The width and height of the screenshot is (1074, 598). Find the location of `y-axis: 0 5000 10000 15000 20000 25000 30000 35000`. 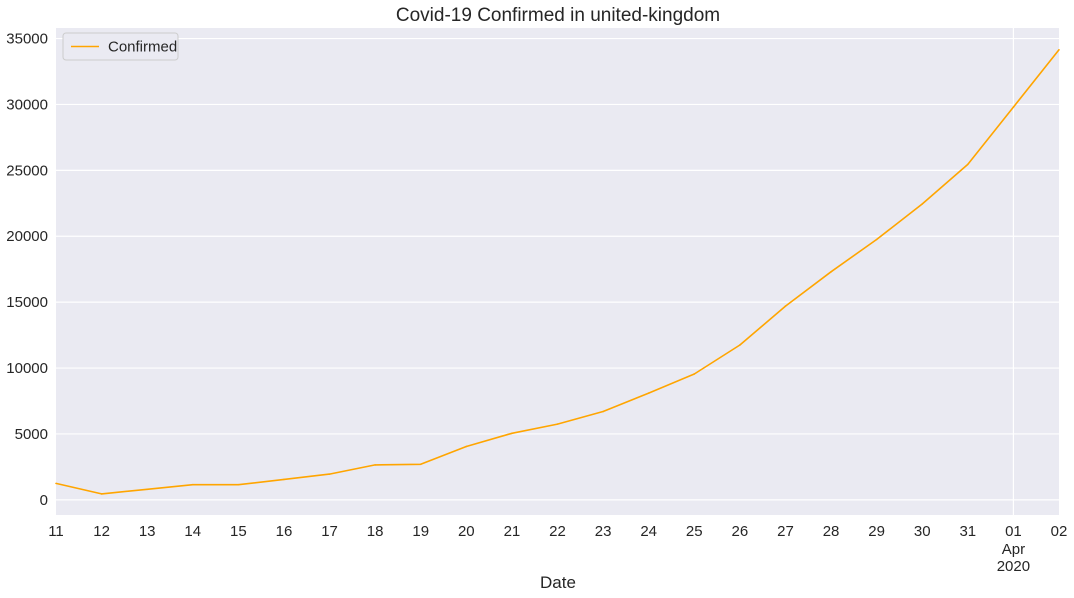

y-axis: 0 5000 10000 15000 20000 25000 30000 35000 is located at coordinates (27, 270).